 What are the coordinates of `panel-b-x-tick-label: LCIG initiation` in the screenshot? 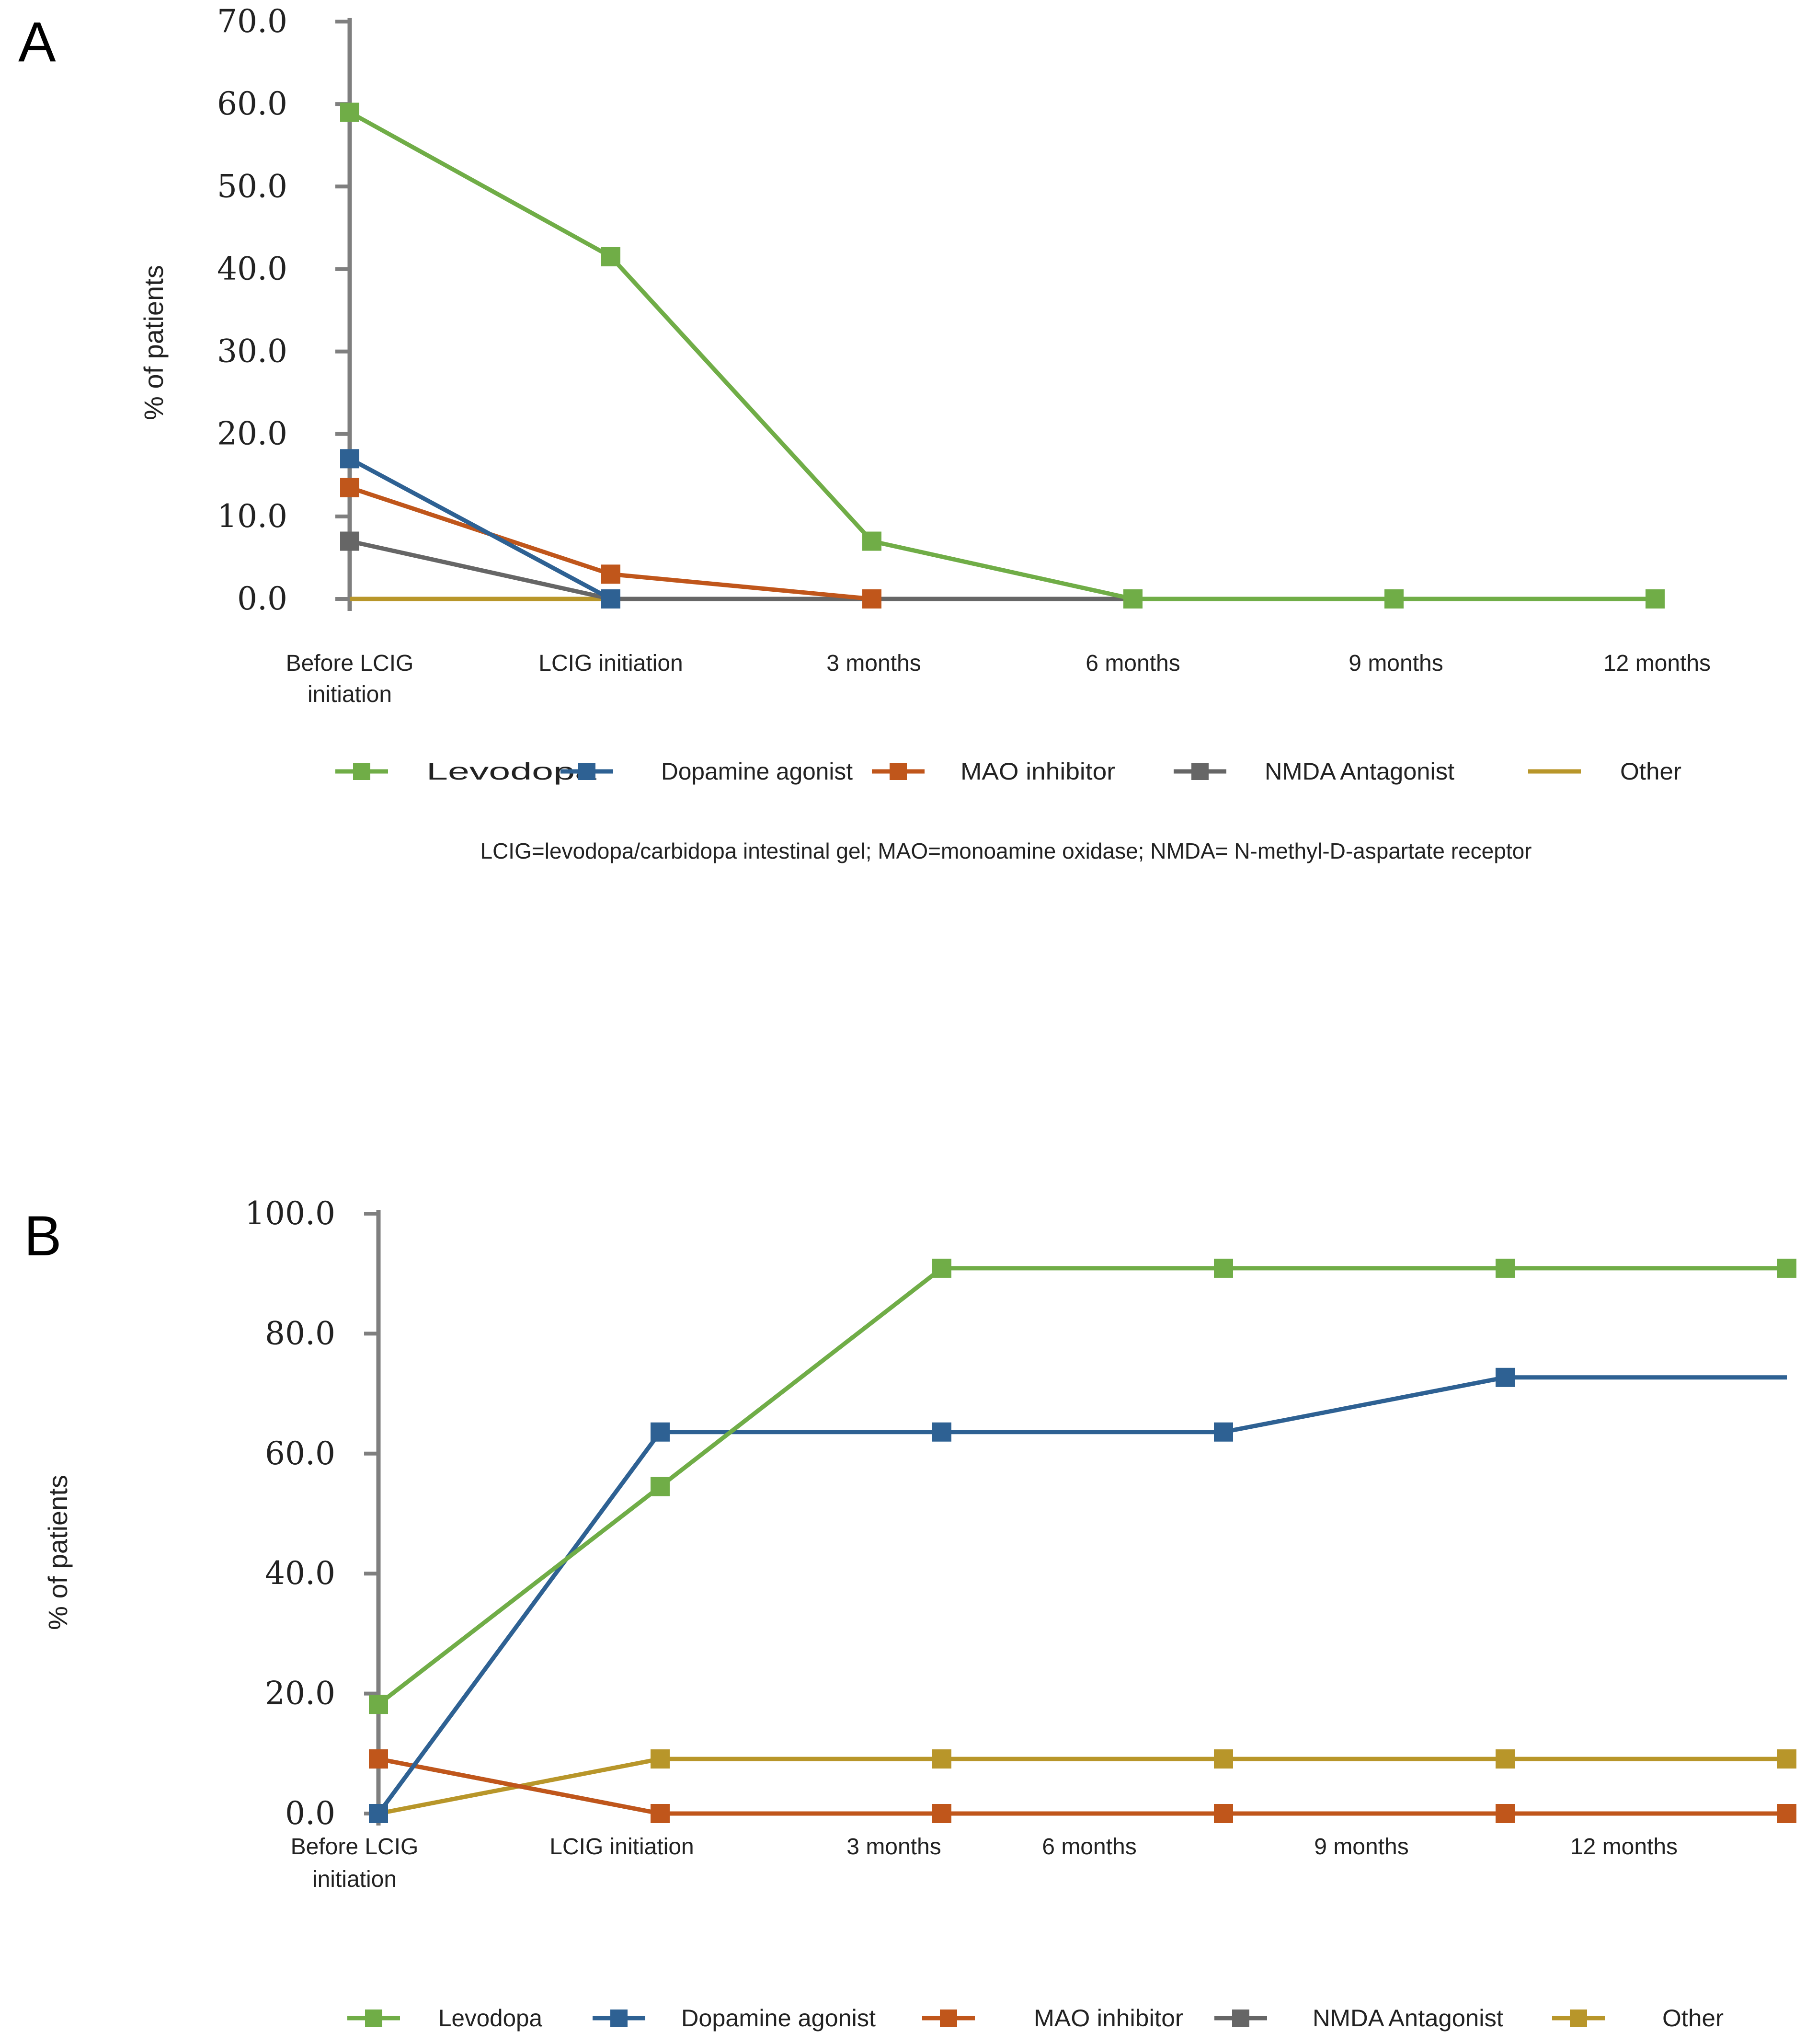 It's located at (621, 1847).